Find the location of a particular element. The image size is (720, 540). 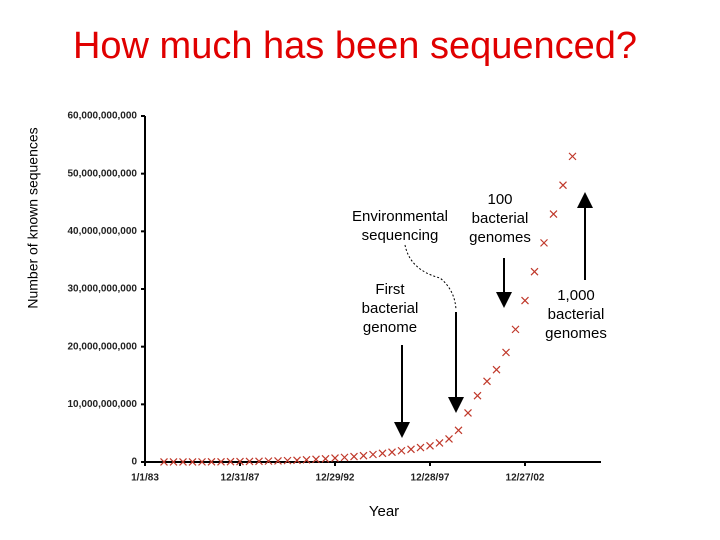

y-tick-label: 60,000,000,000 is located at coordinates (102, 116).